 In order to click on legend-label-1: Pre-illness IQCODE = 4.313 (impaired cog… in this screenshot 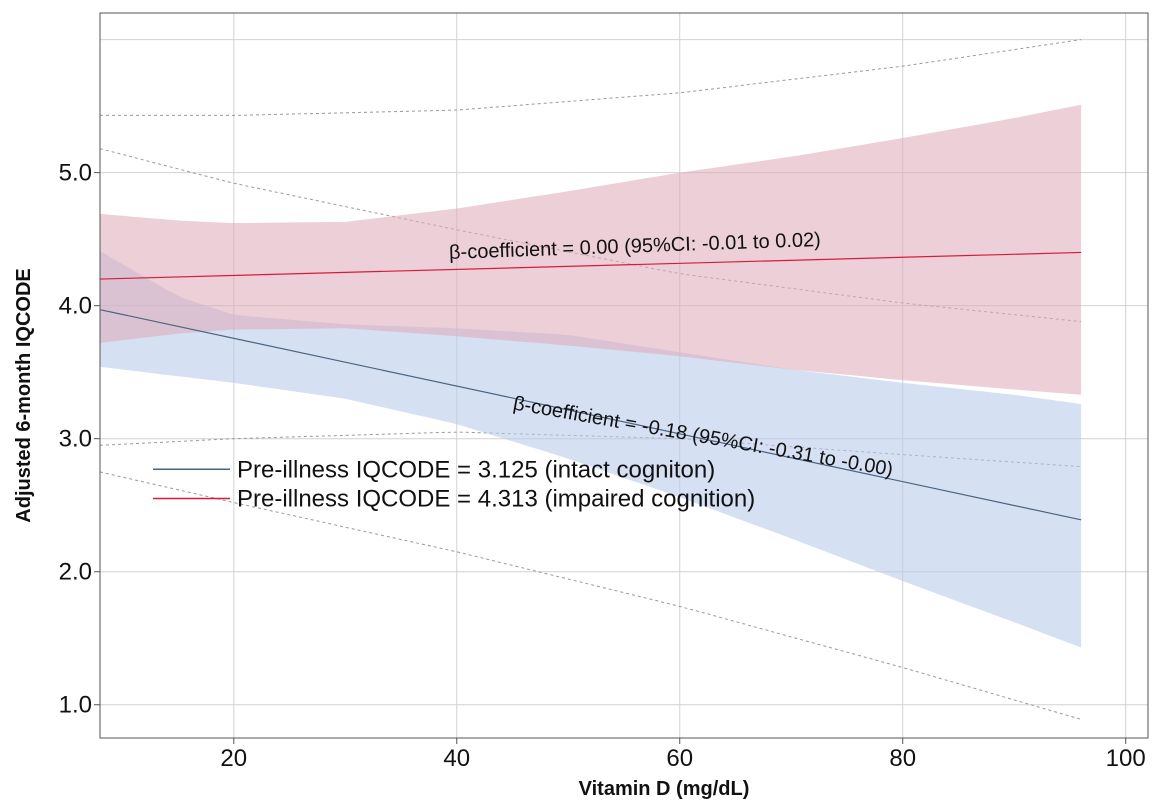, I will do `click(496, 499)`.